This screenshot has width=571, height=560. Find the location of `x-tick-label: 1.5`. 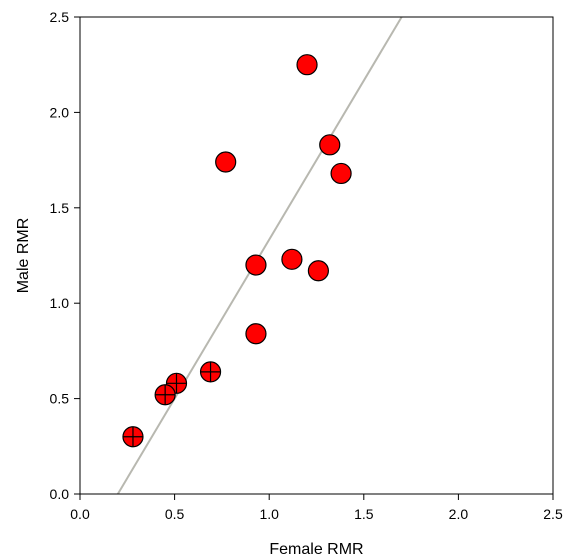

x-tick-label: 1.5 is located at coordinates (364, 514).